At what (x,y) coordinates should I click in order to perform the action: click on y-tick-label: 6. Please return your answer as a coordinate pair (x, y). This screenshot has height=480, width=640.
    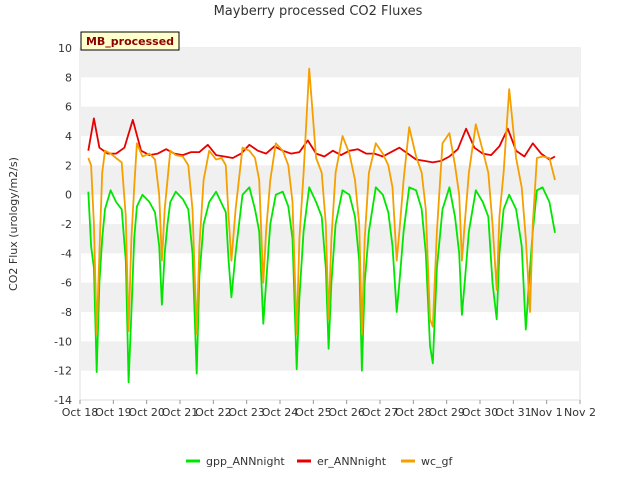
    Looking at the image, I should click on (68, 107).